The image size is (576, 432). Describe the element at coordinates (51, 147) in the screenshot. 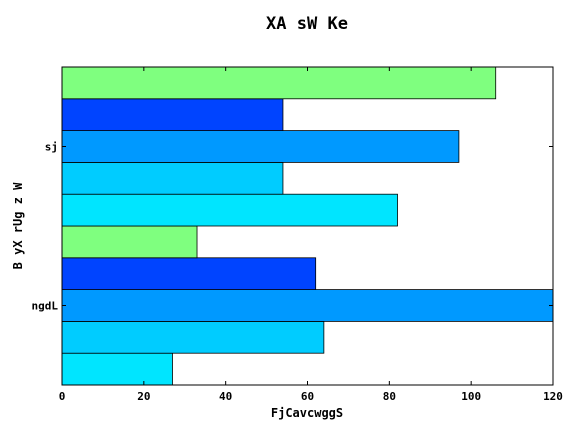

I see `y-tick-label: sj` at that location.